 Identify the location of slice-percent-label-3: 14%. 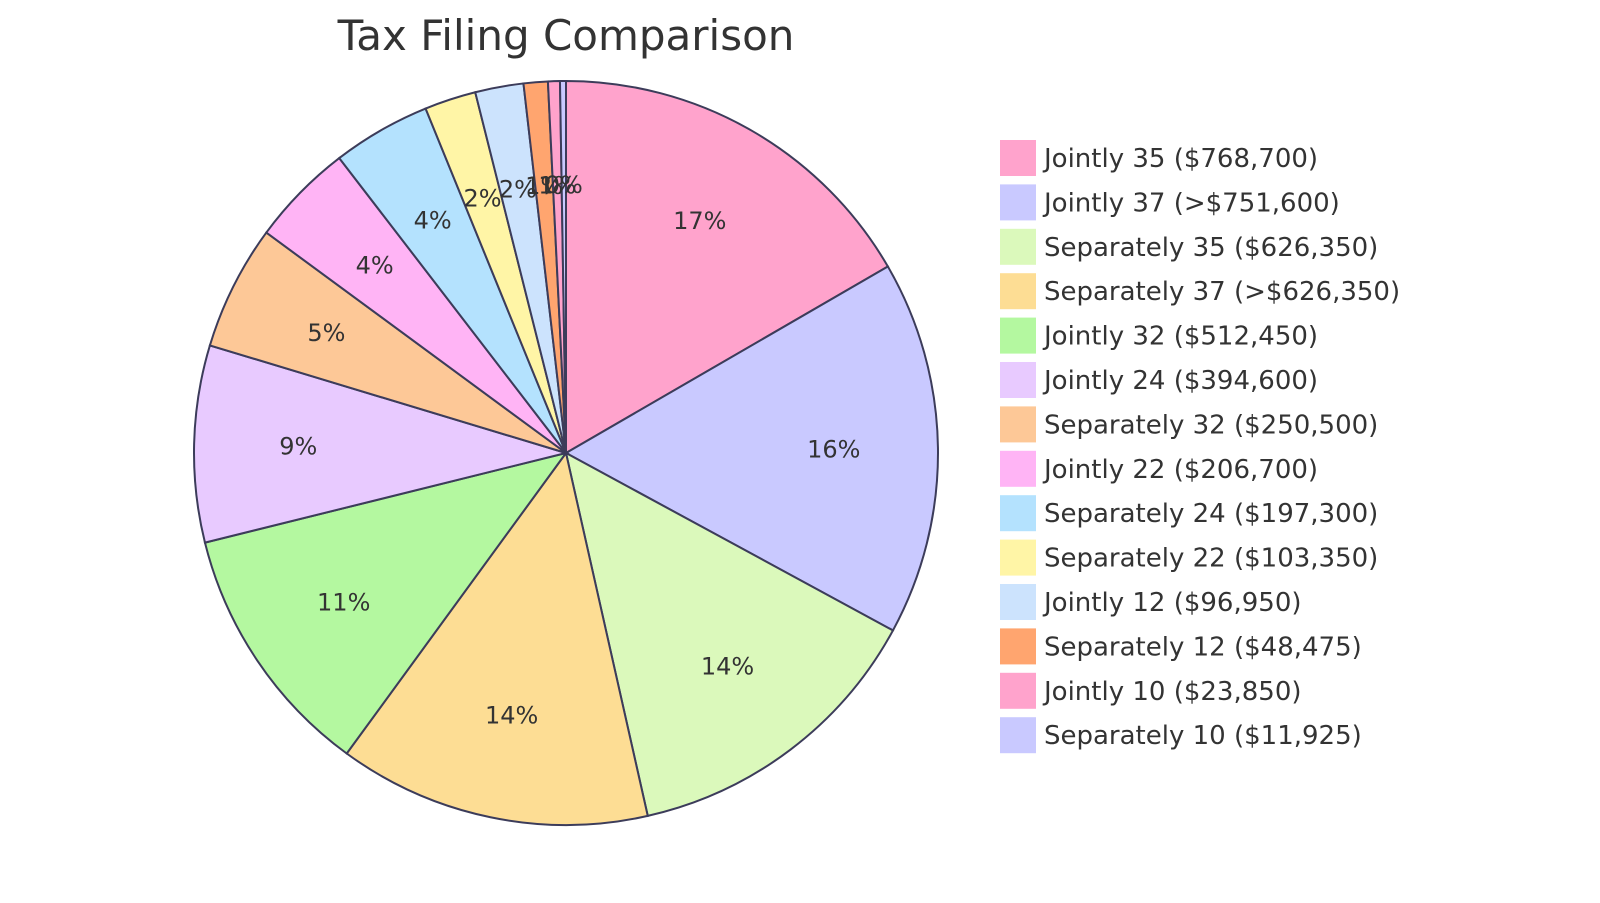
(727, 667).